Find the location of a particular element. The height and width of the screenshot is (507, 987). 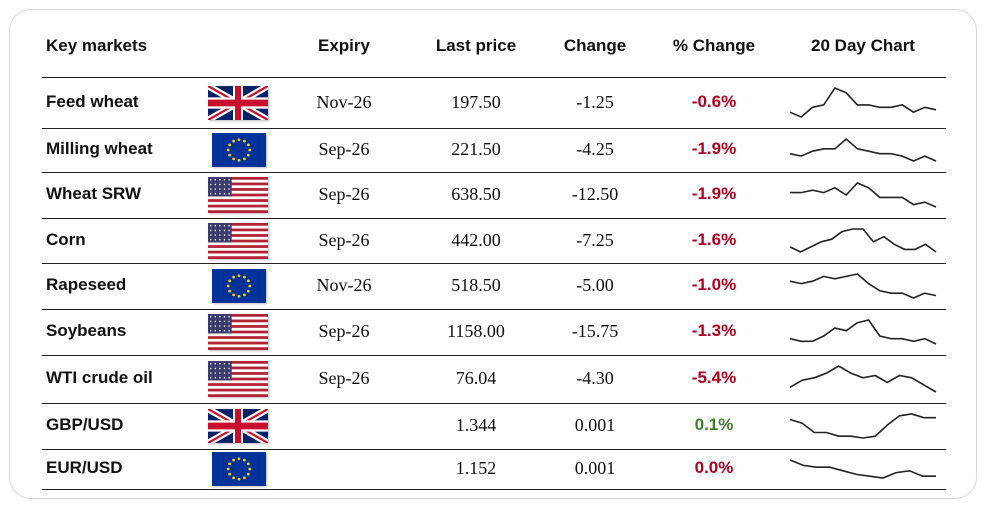

change-value: -15.75 is located at coordinates (595, 331).